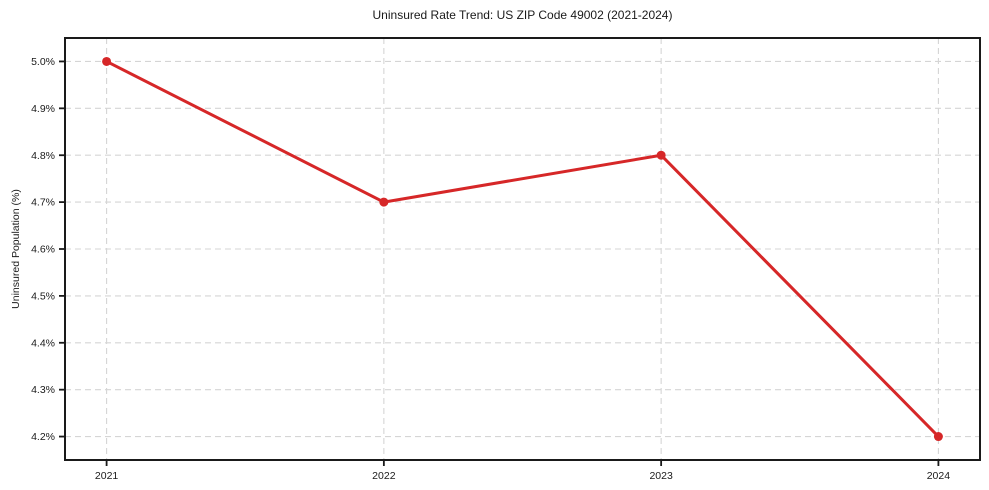  Describe the element at coordinates (43, 250) in the screenshot. I see `y-tick-label: 4.6%` at that location.